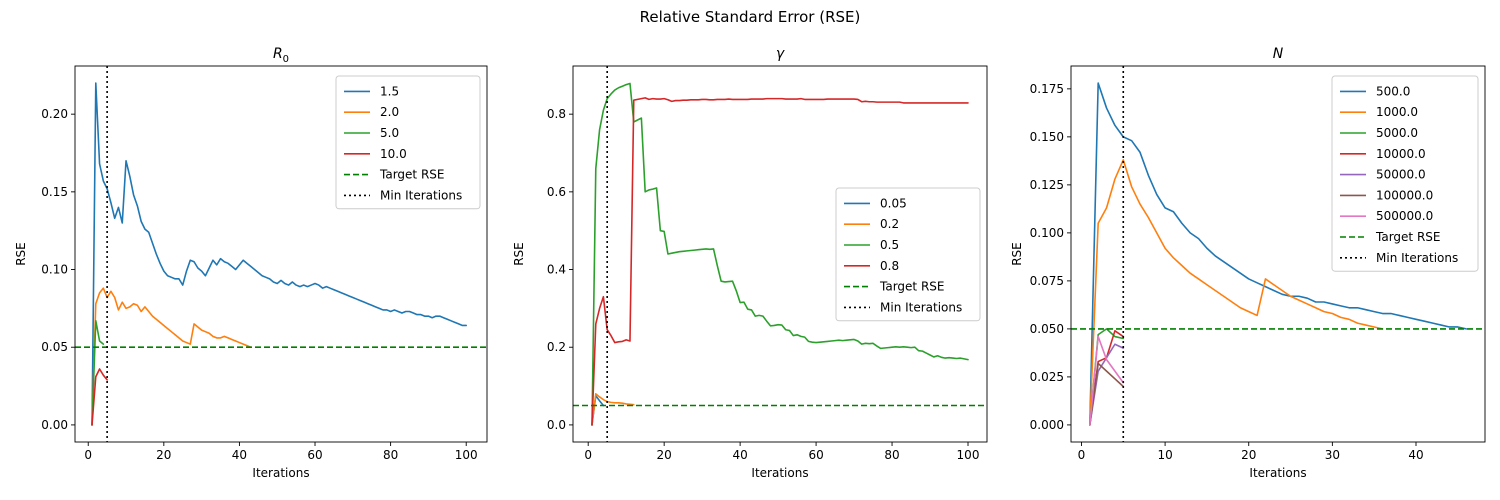 The height and width of the screenshot is (500, 1500). Describe the element at coordinates (54, 114) in the screenshot. I see `y-tick-label: 0.20` at that location.